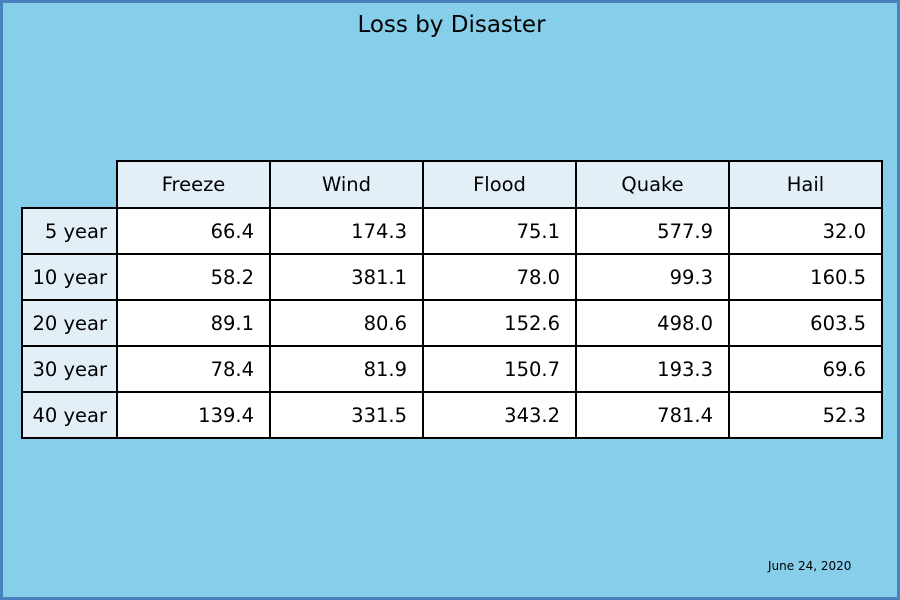 This screenshot has height=600, width=900. Describe the element at coordinates (69, 323) in the screenshot. I see `row-header: 20 year` at that location.